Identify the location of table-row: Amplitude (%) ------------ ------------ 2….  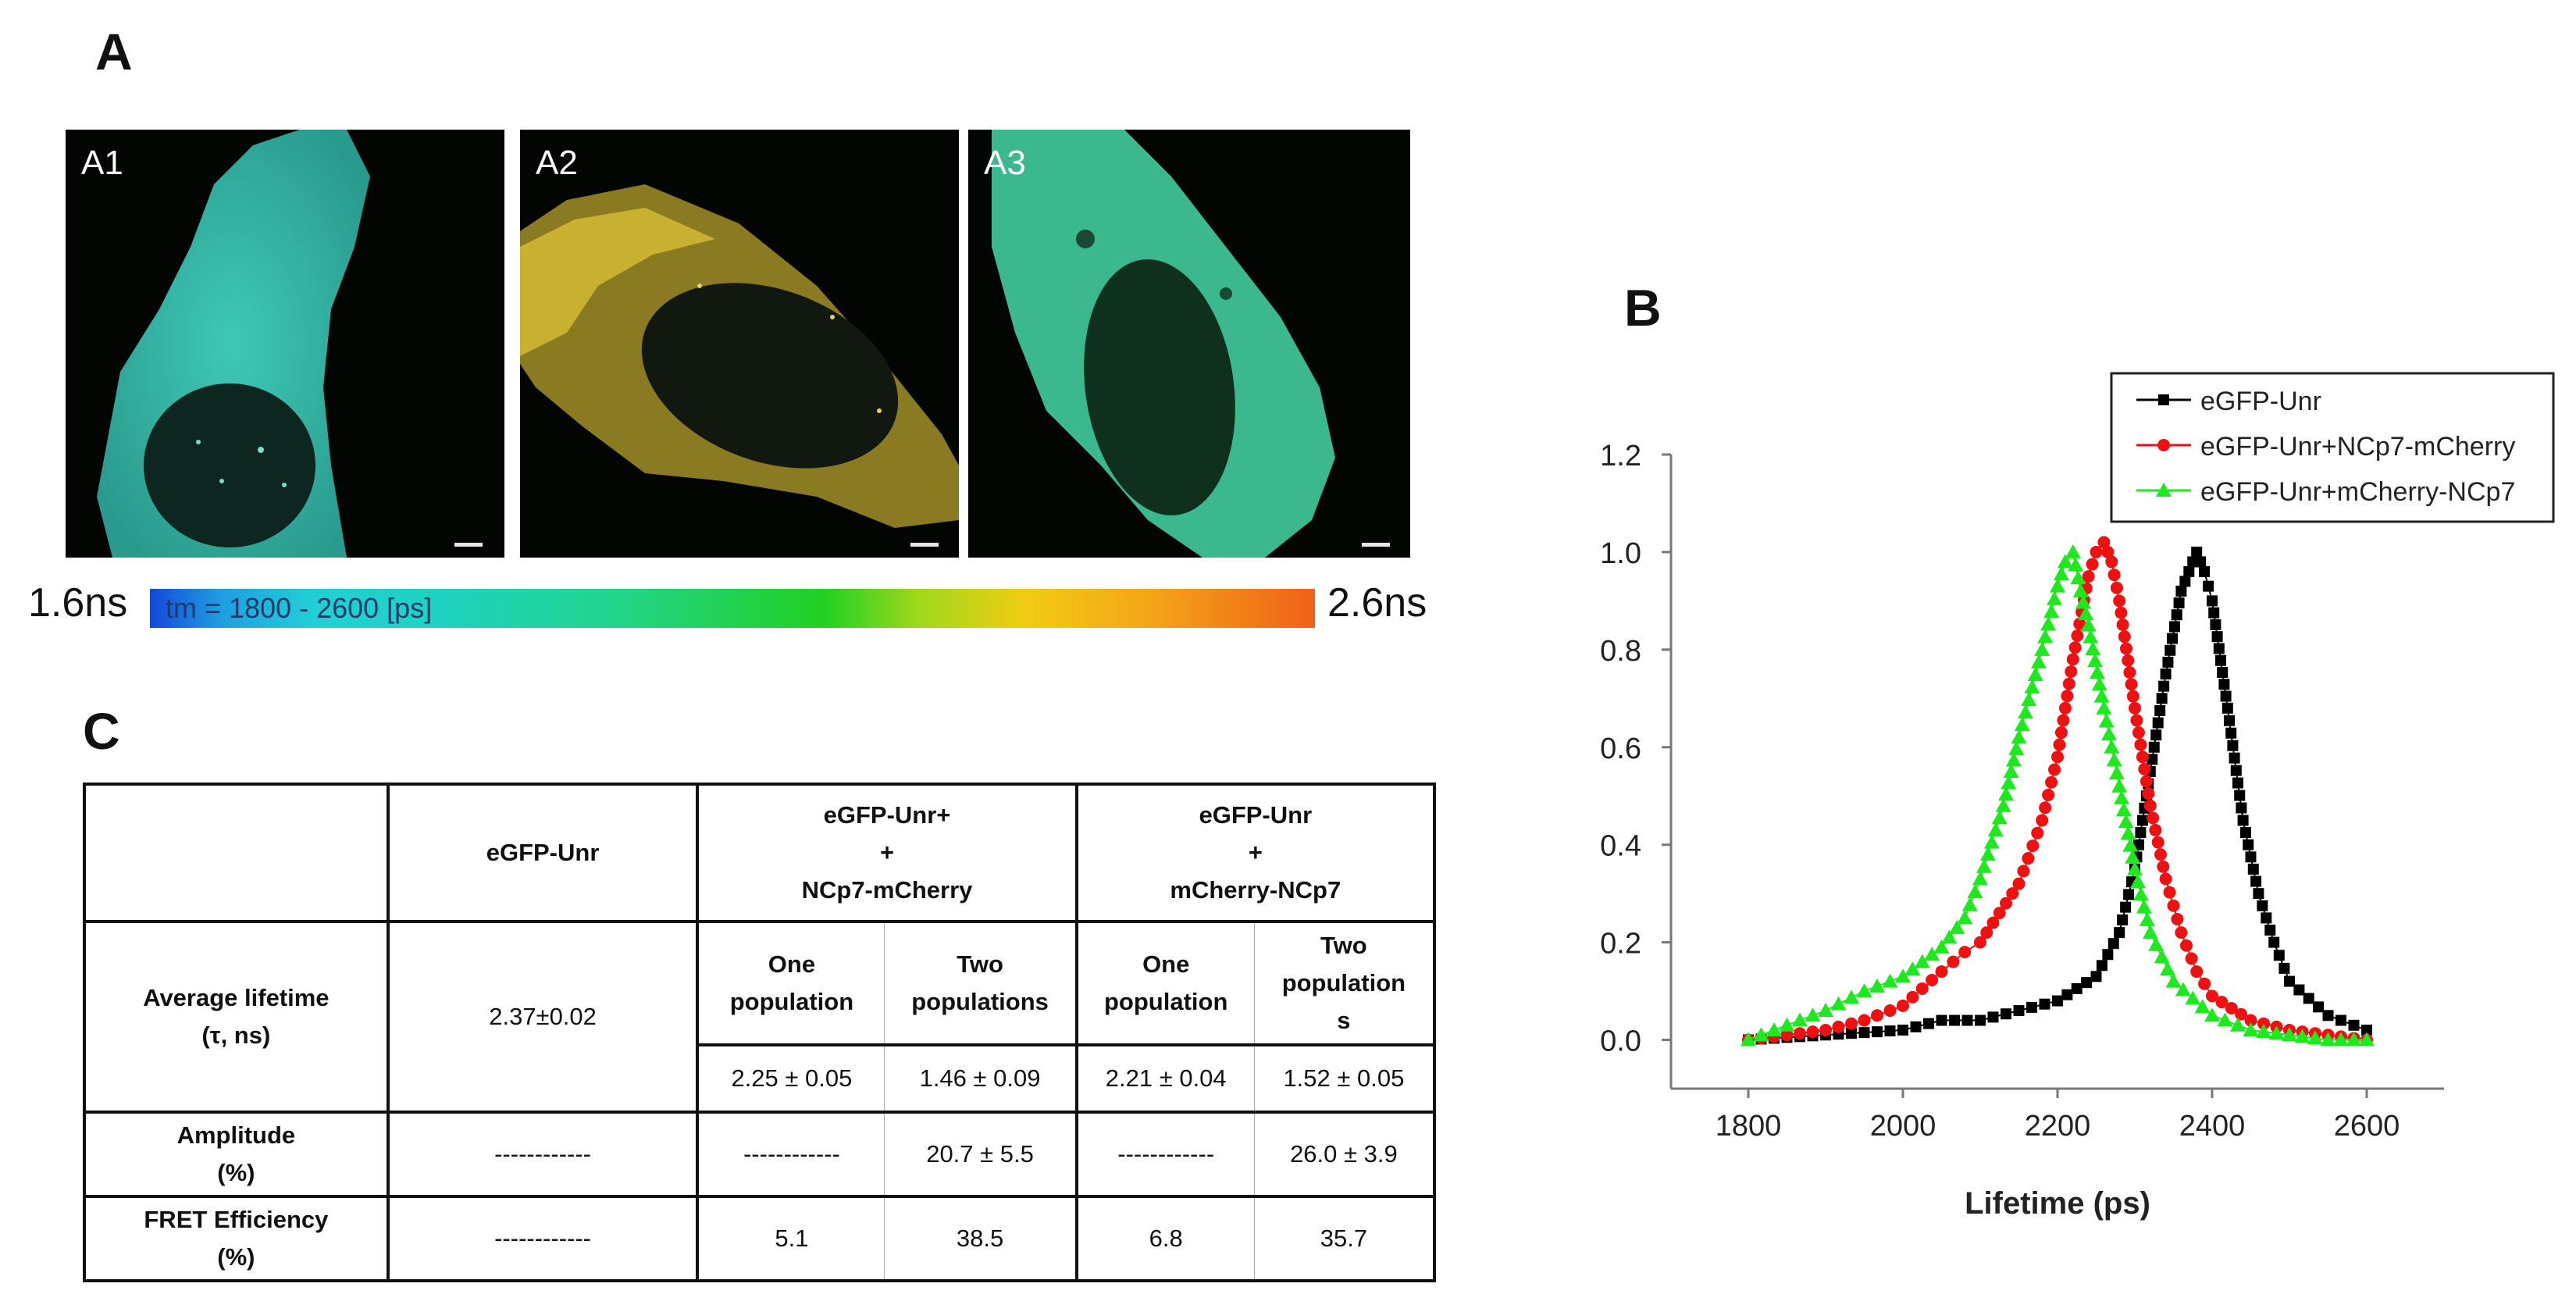
(760, 1154).